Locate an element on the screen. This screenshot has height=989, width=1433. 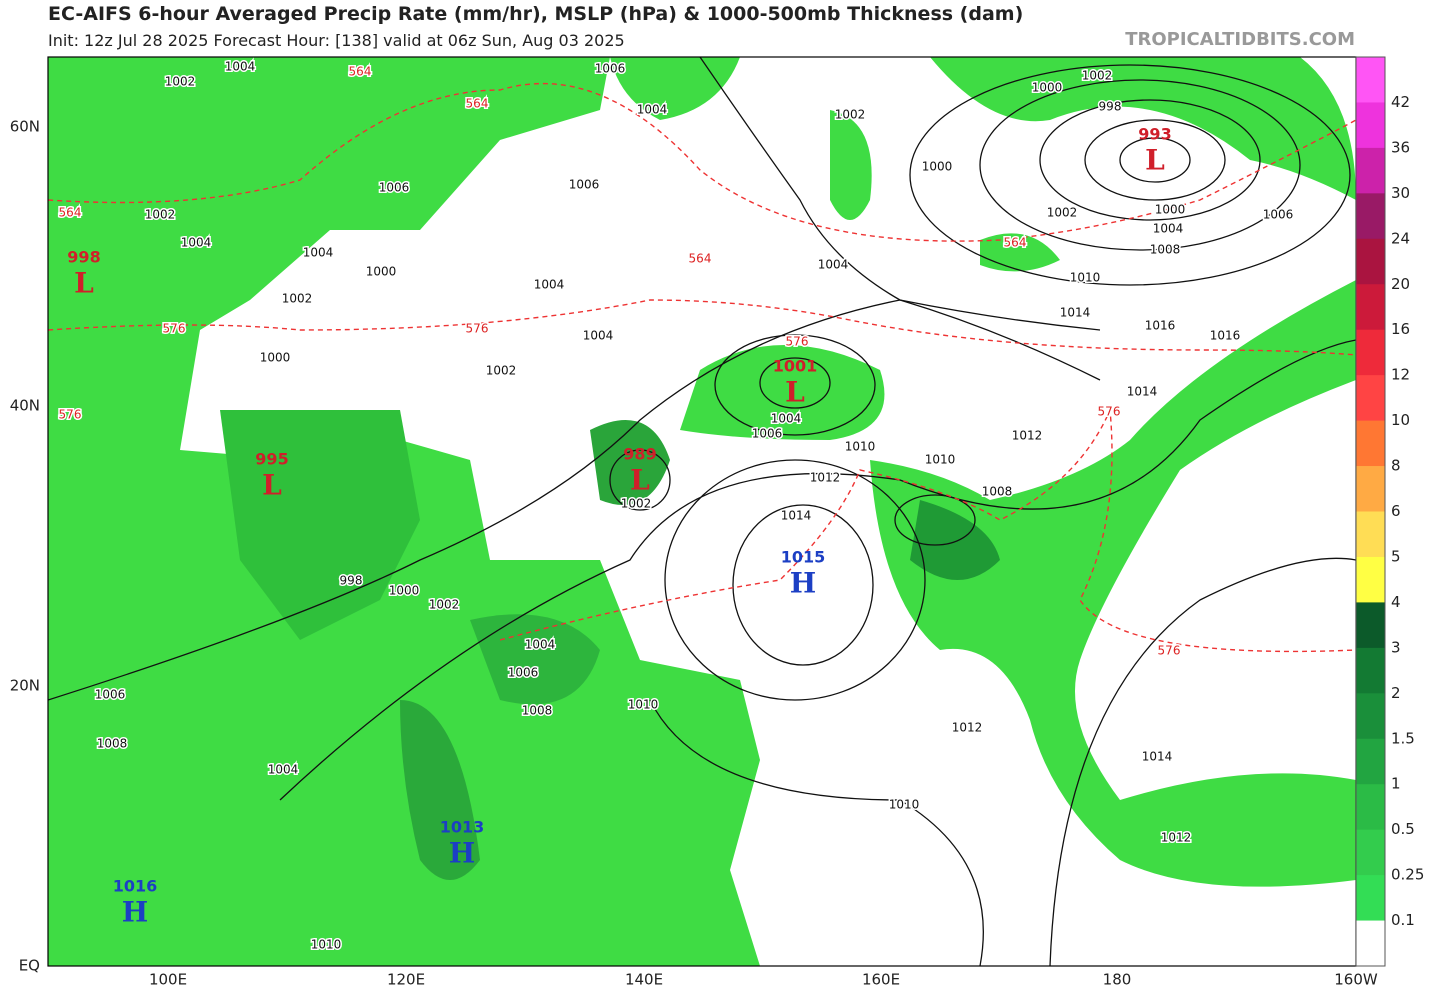
colorbar-label: 42 is located at coordinates (1400, 102).